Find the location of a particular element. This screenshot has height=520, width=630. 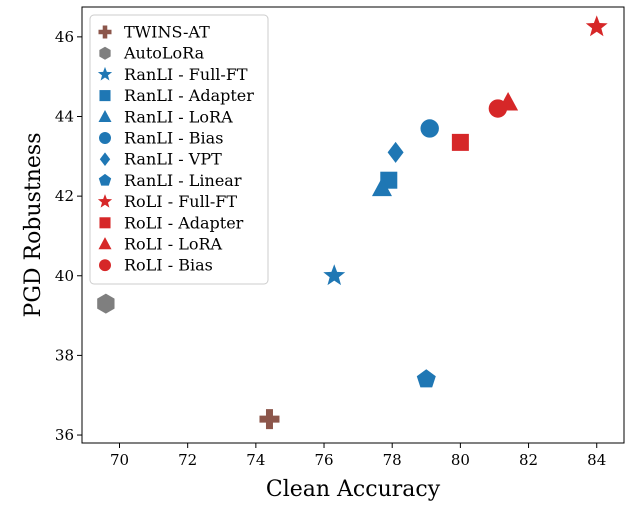

legend-marker-ranli-lora is located at coordinates (105, 115).